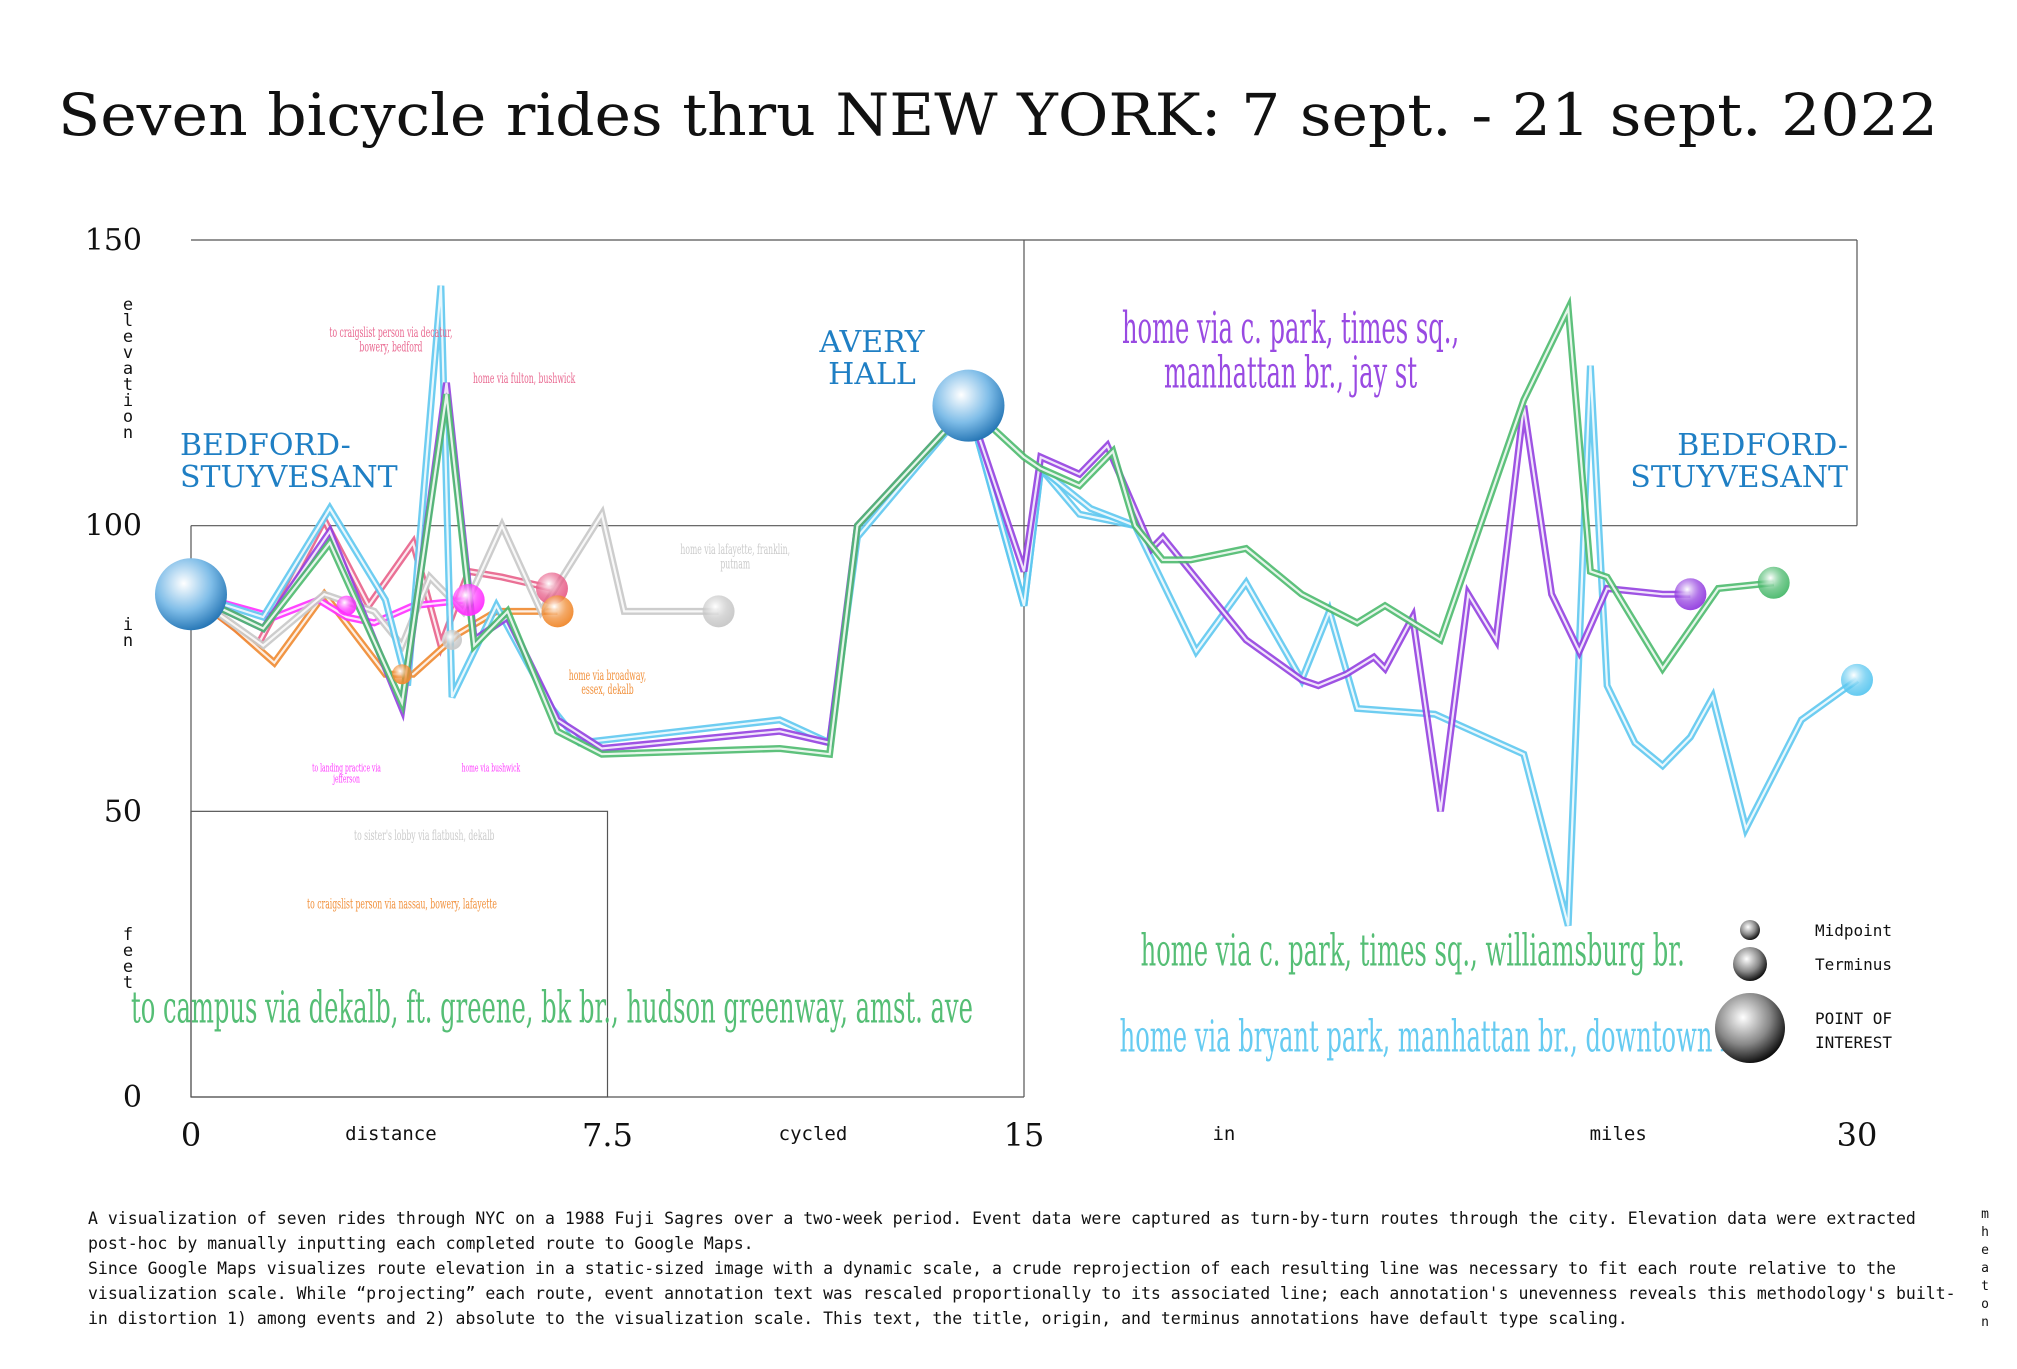 Image resolution: width=2017 pixels, height=1369 pixels. I want to click on legend-terminus-marker, so click(1750, 964).